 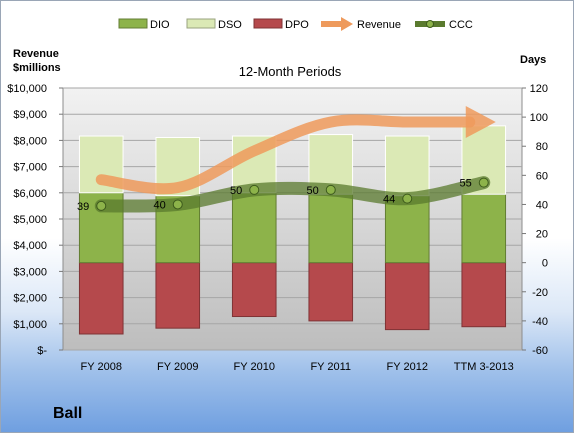 I want to click on category-label: FY 2009, so click(x=177, y=367).